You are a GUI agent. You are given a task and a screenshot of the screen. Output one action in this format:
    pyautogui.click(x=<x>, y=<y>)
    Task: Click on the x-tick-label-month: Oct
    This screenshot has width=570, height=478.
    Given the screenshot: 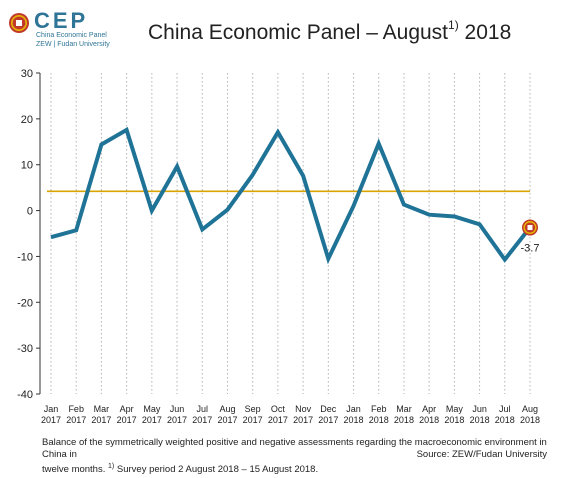 What is the action you would take?
    pyautogui.click(x=278, y=409)
    